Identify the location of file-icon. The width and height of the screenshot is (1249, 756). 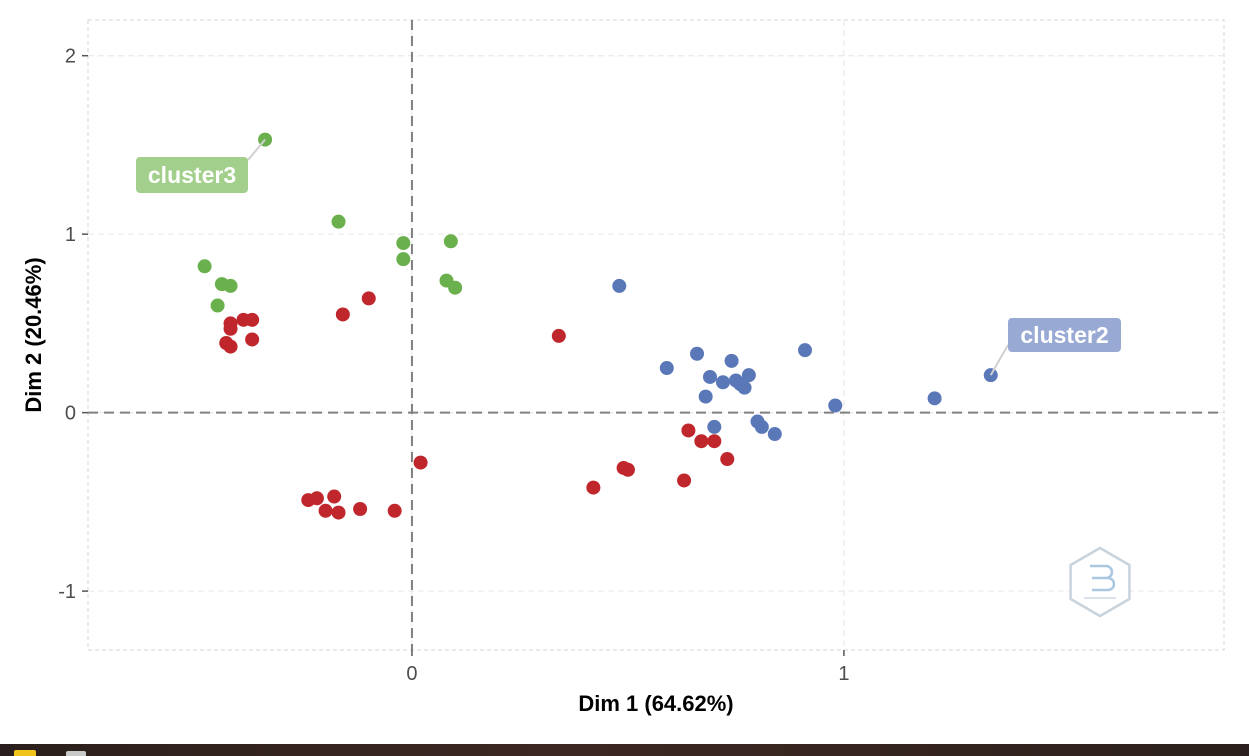
(76, 753).